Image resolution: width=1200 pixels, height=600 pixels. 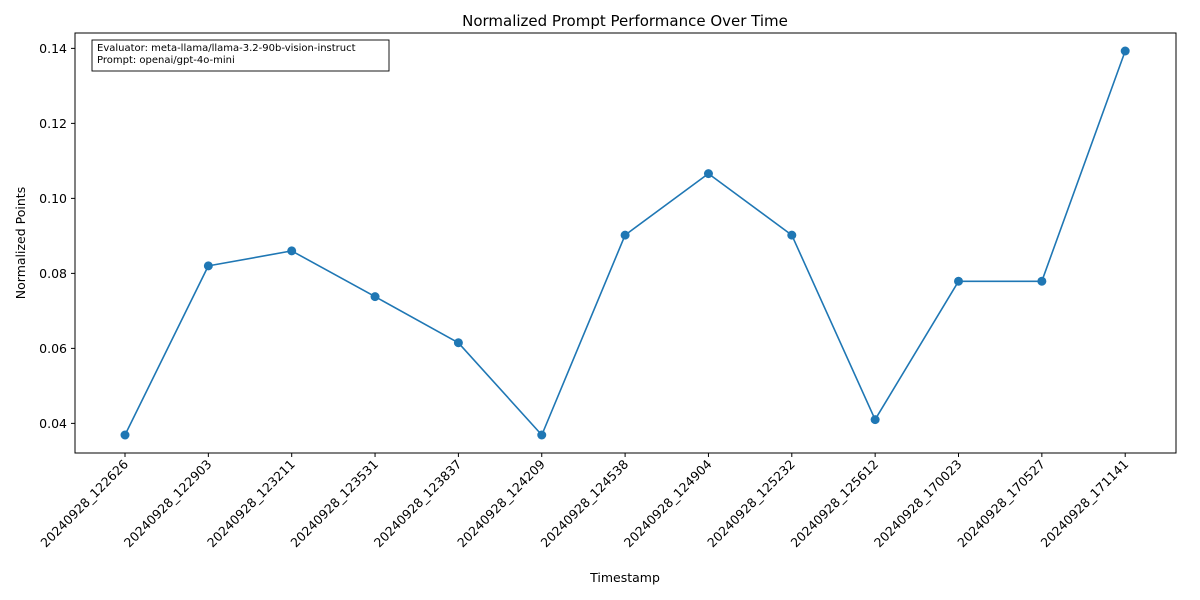 What do you see at coordinates (20, 243) in the screenshot?
I see `y-axis-label: Normalized Points` at bounding box center [20, 243].